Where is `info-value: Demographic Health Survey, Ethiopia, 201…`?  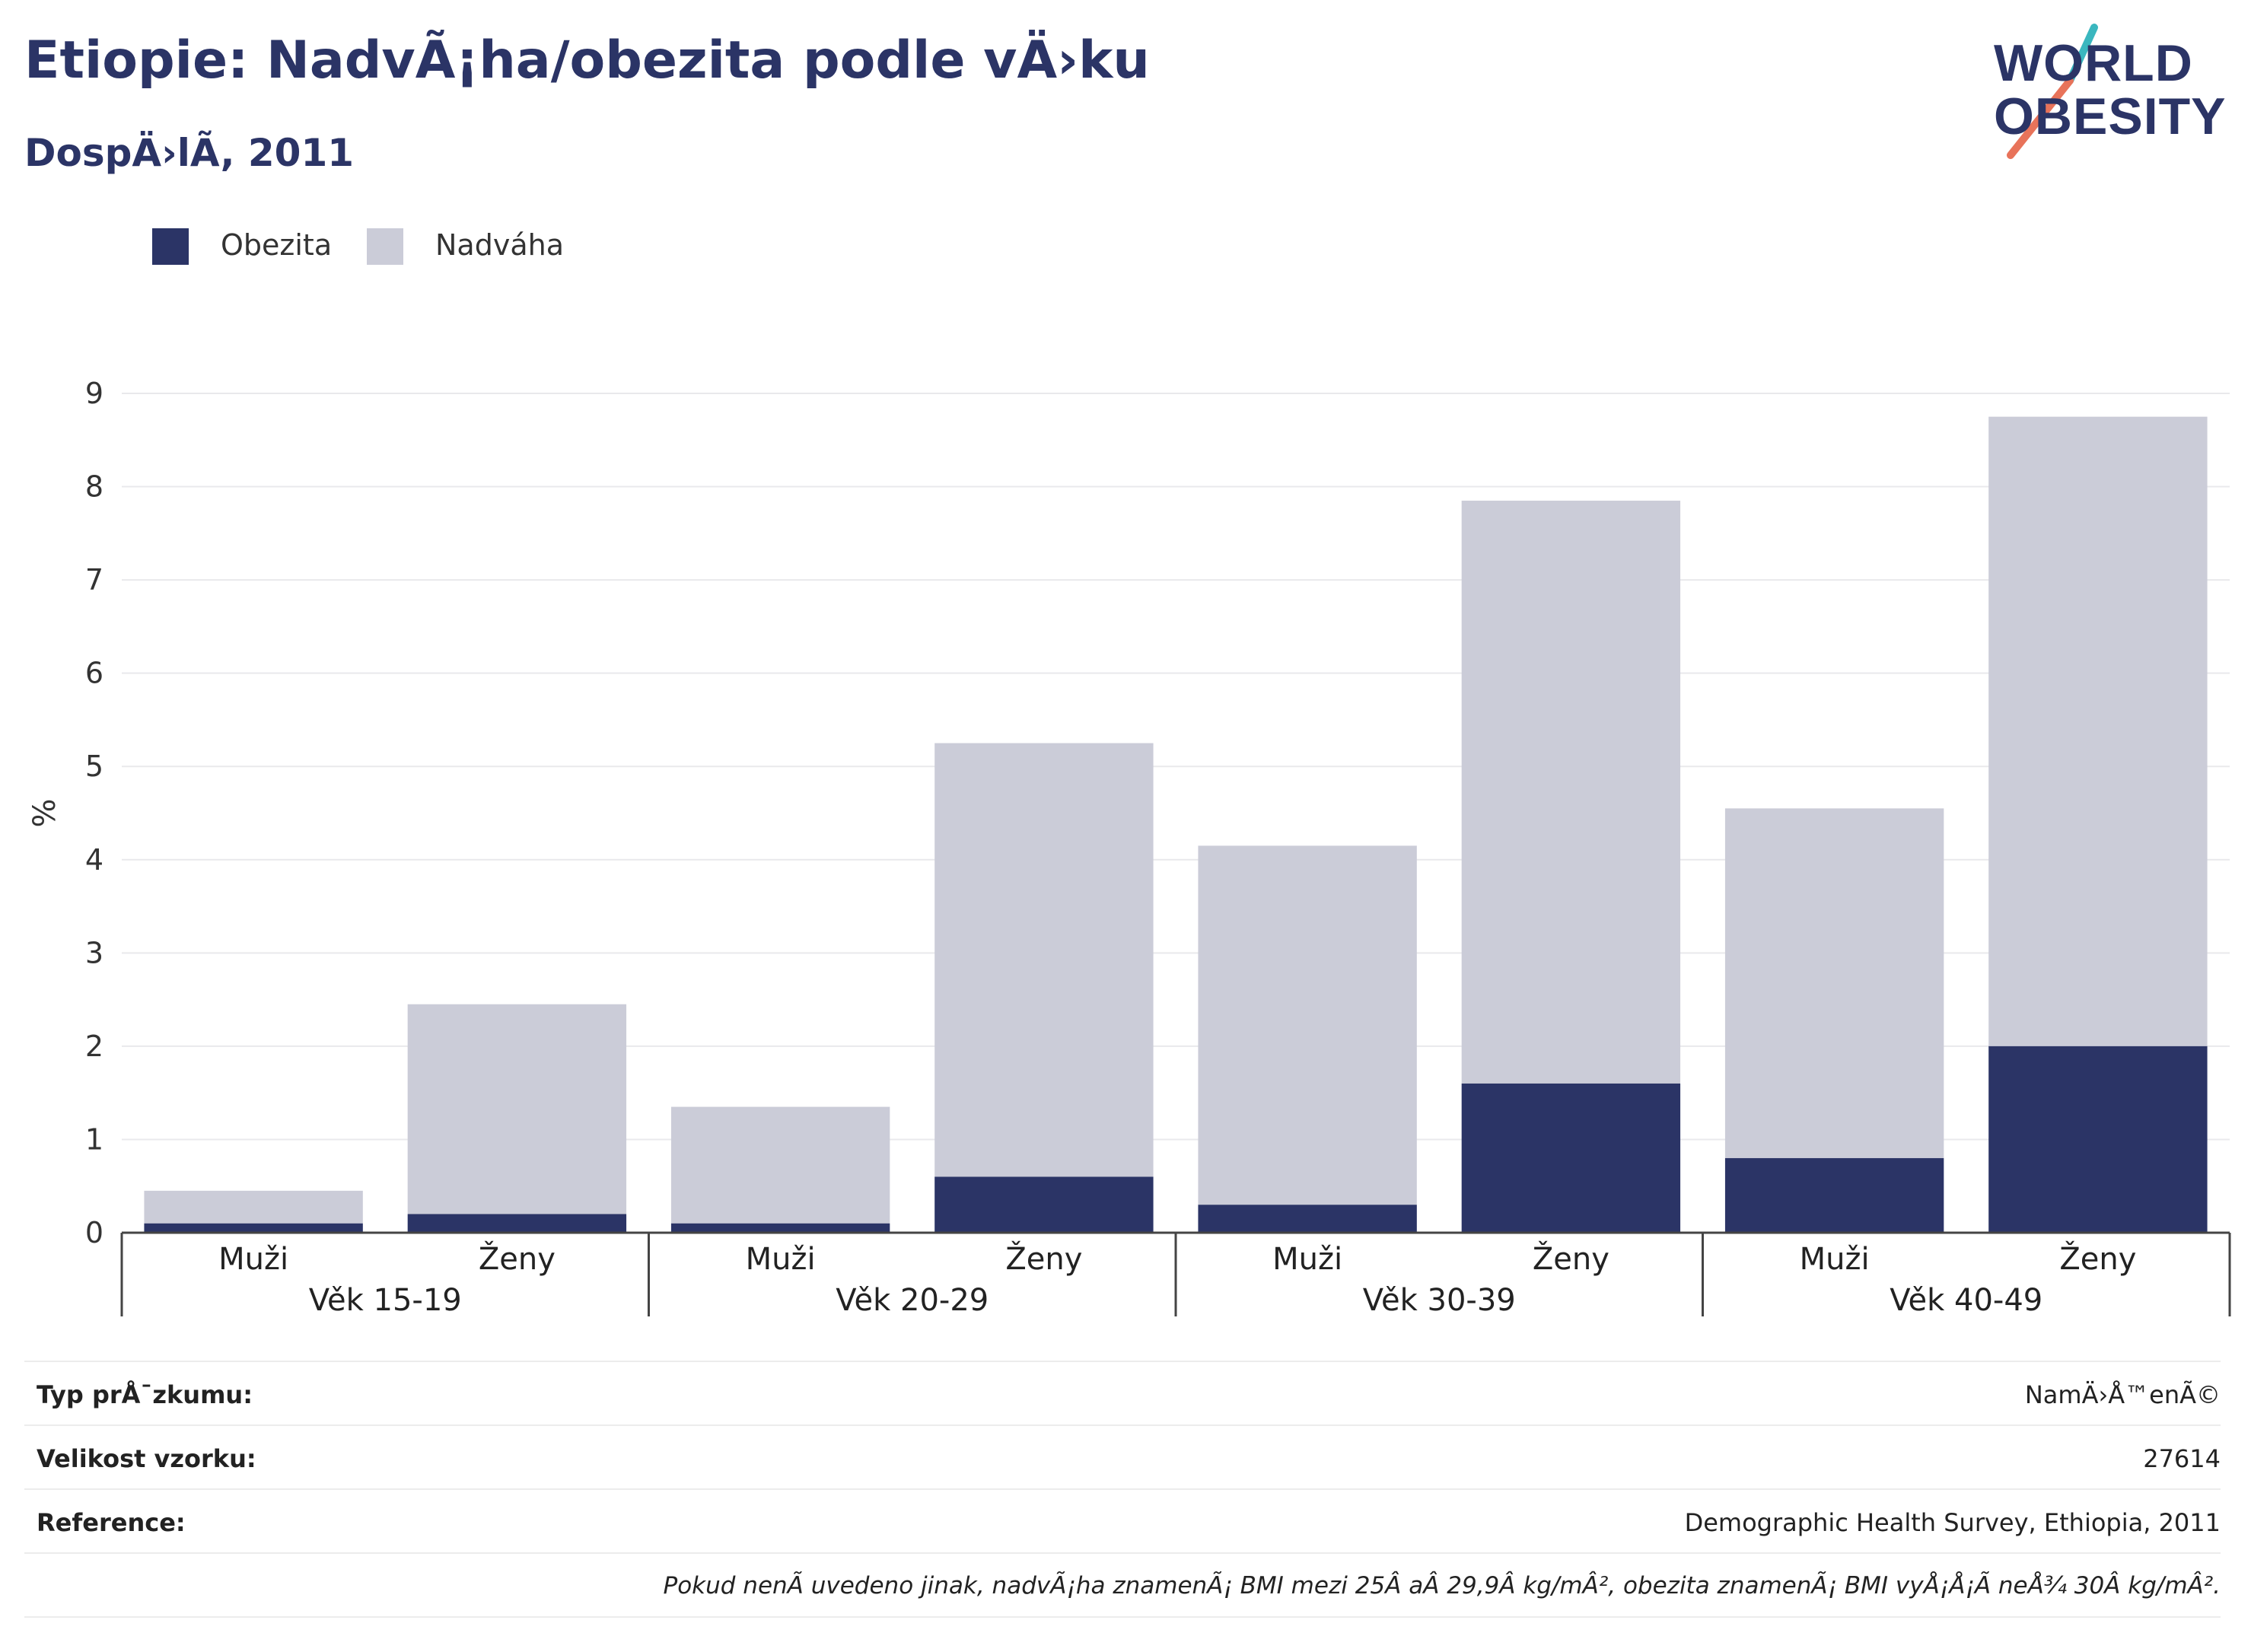 info-value: Demographic Health Survey, Ethiopia, 201… is located at coordinates (1952, 1522).